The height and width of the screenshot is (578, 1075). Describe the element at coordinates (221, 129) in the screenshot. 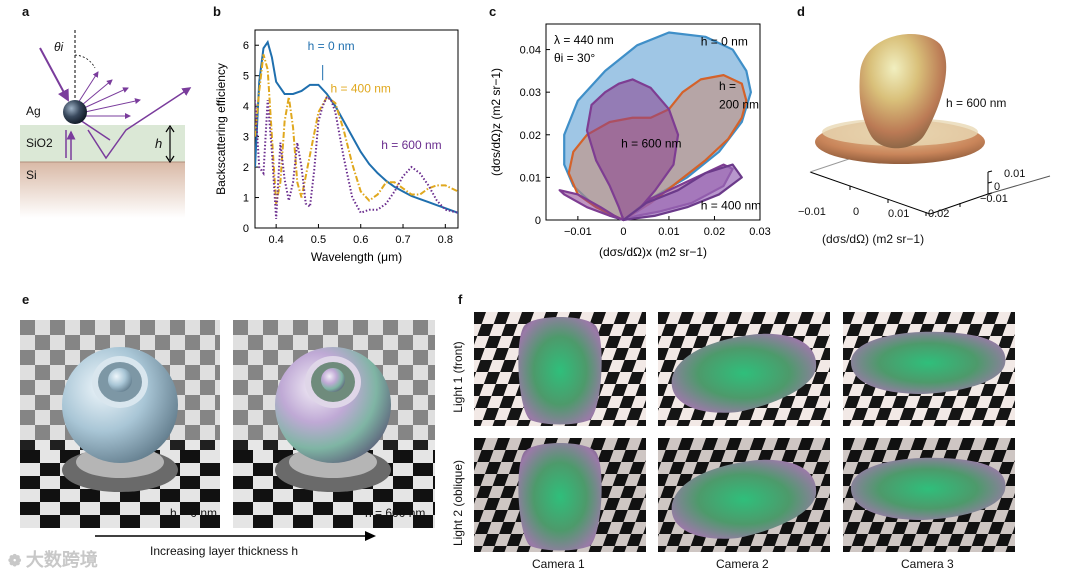

I see `chart-b-ylabel: Backscattering efficiency` at that location.